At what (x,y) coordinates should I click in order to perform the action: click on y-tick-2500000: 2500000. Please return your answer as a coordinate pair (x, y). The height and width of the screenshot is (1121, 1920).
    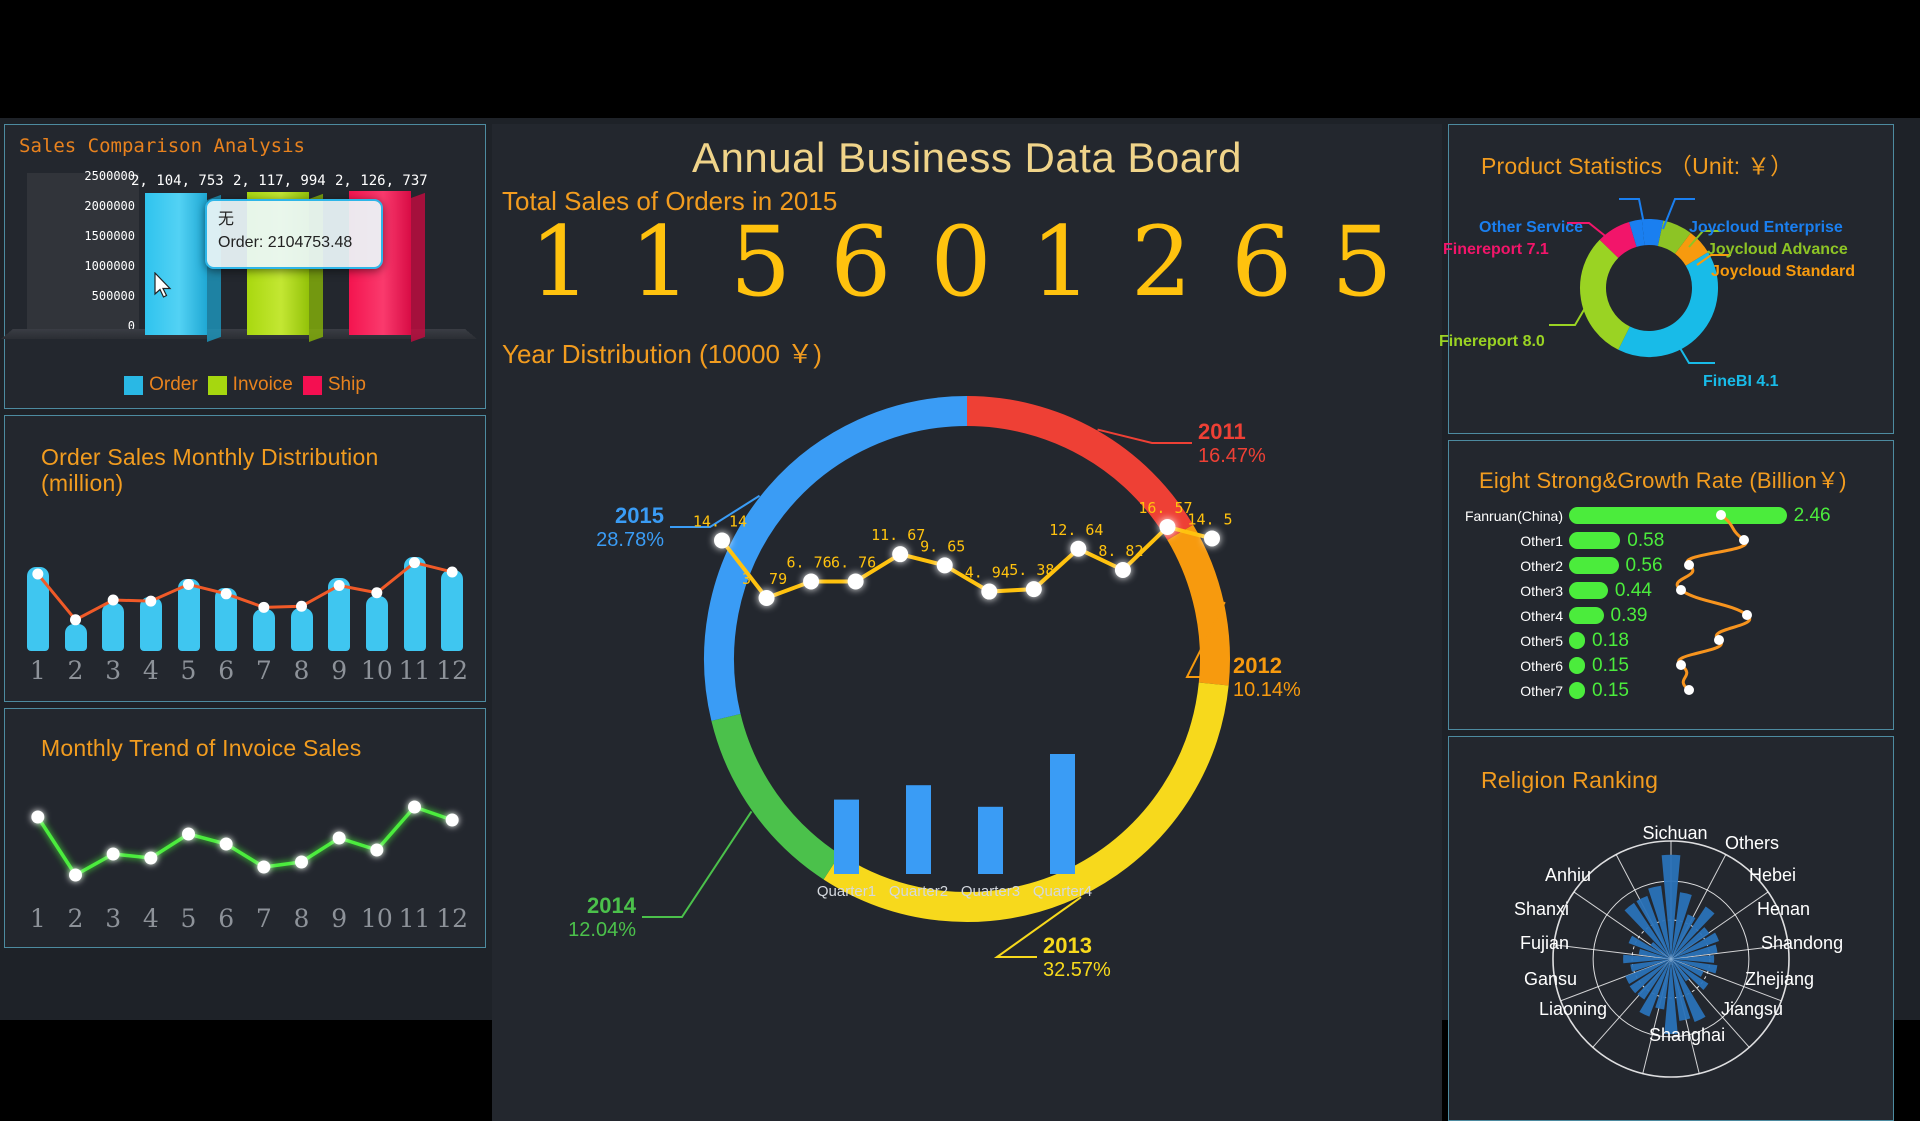
    Looking at the image, I should click on (109, 176).